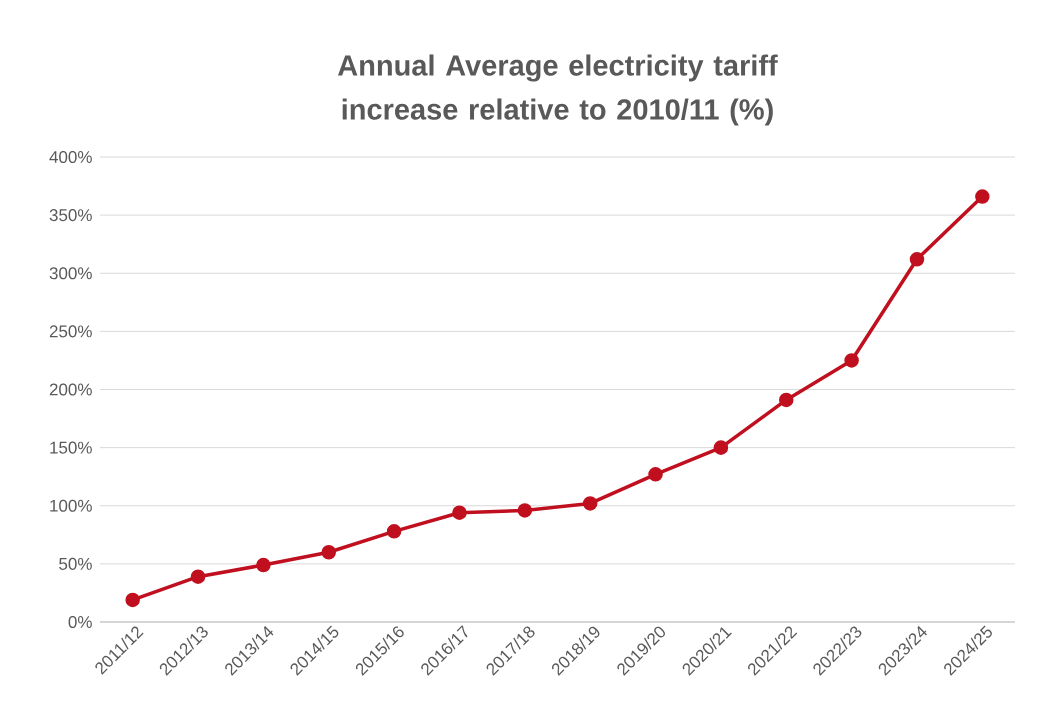  Describe the element at coordinates (75, 563) in the screenshot. I see `y-tick-label: 50%` at that location.